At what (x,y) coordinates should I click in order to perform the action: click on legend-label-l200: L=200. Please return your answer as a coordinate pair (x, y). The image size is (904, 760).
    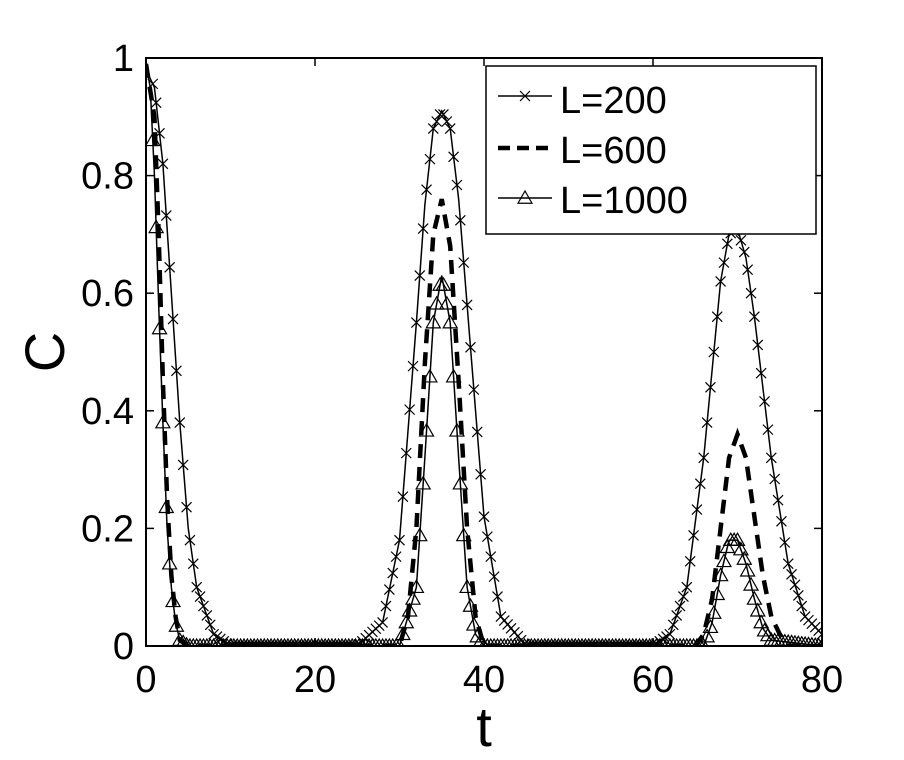
    Looking at the image, I should click on (613, 101).